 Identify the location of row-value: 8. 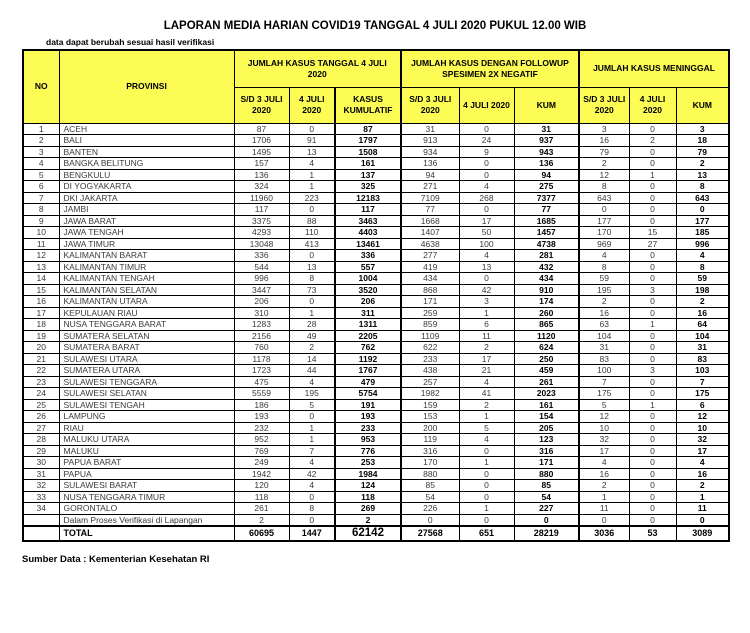
(312, 508).